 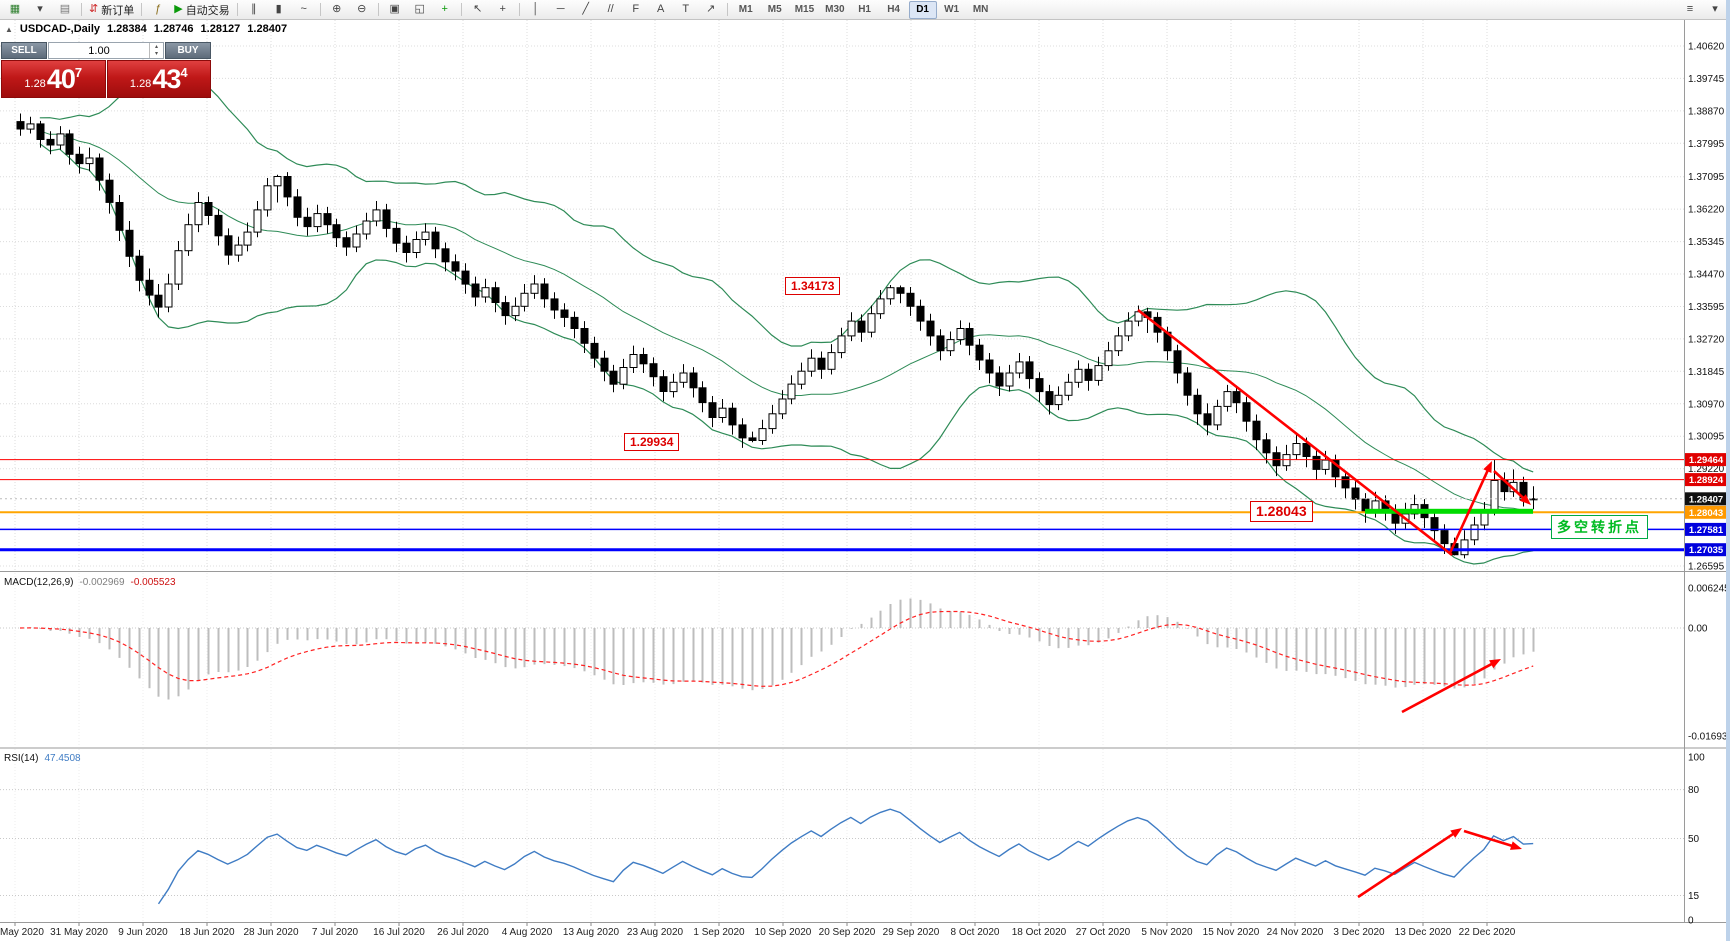 I want to click on chart-dropdown-icon: ▾, so click(x=40, y=10).